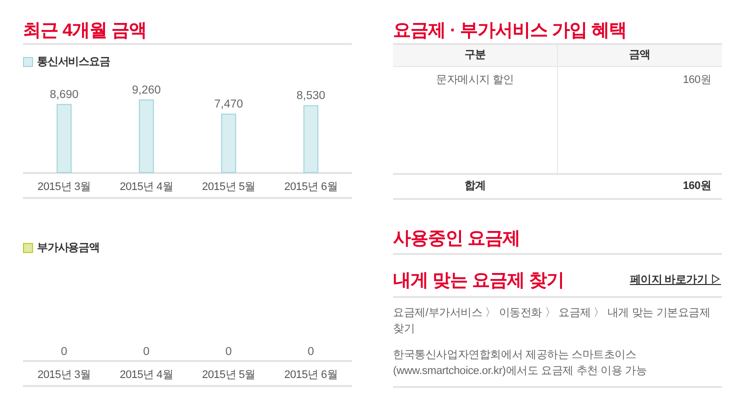 Image resolution: width=740 pixels, height=408 pixels. I want to click on title: 최근 4개월 금액, so click(85, 30).